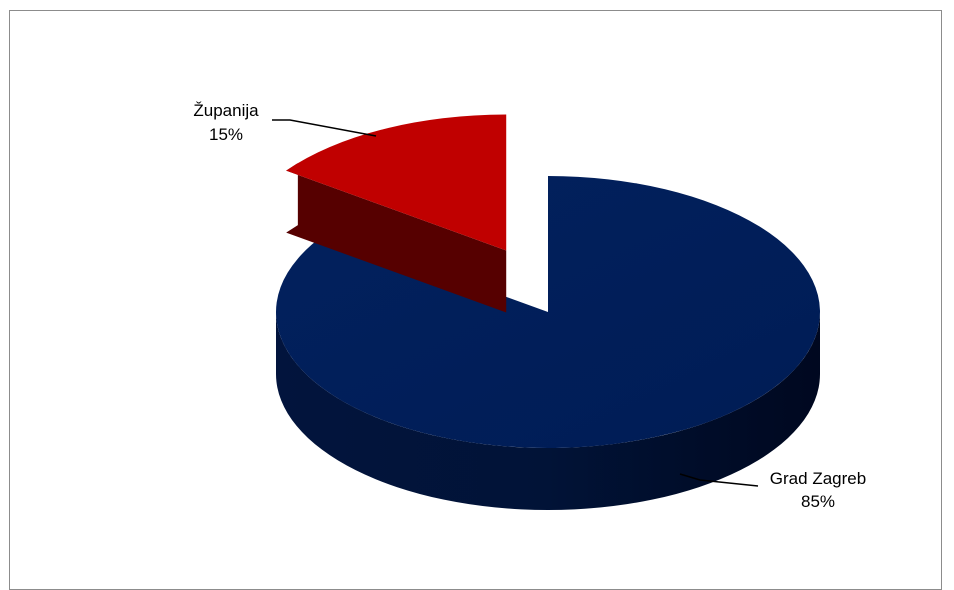  Describe the element at coordinates (719, 480) in the screenshot. I see `leader-line-grad-zagreb` at that location.